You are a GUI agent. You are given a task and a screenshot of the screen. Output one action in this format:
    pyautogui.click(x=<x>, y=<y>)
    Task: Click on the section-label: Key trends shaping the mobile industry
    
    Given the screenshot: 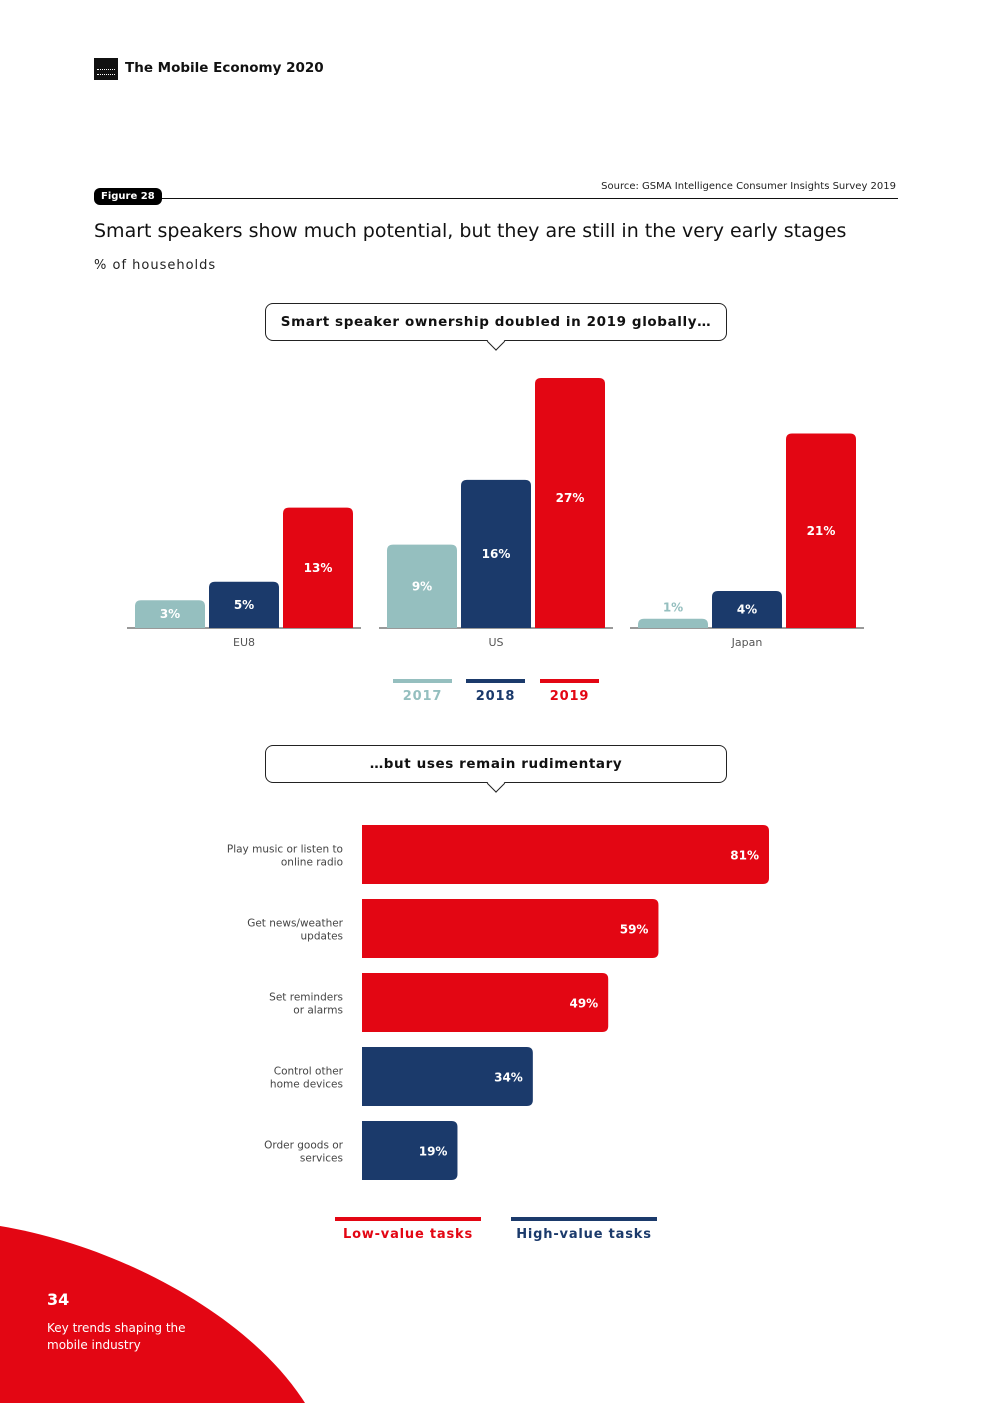 What is the action you would take?
    pyautogui.click(x=116, y=1336)
    